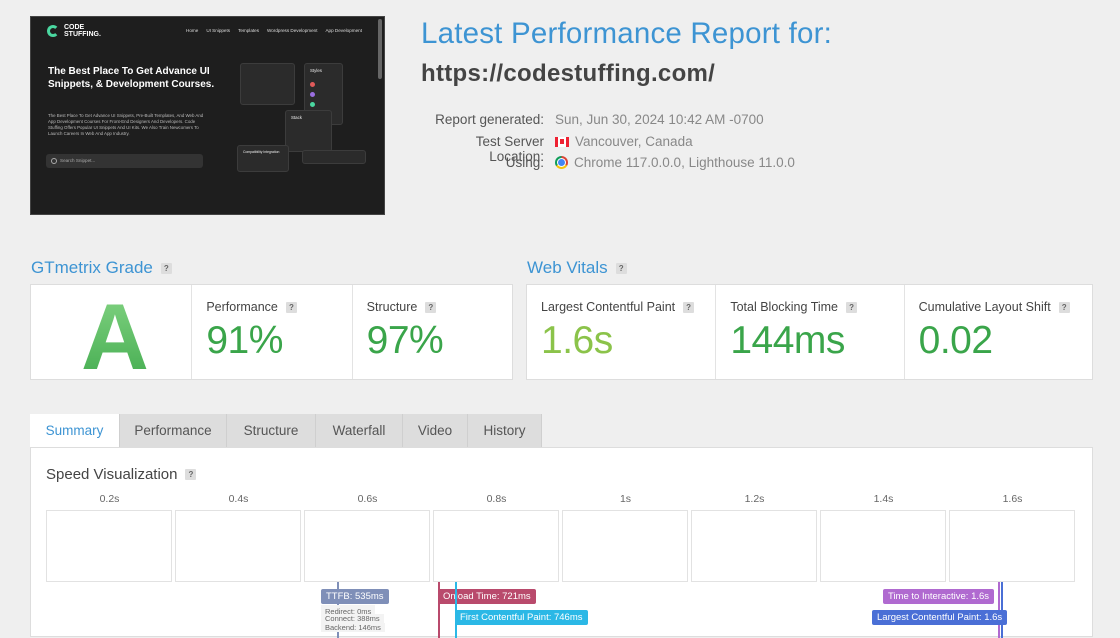 Image resolution: width=1120 pixels, height=638 pixels. I want to click on performance-cell: Performance? 91%, so click(271, 332).